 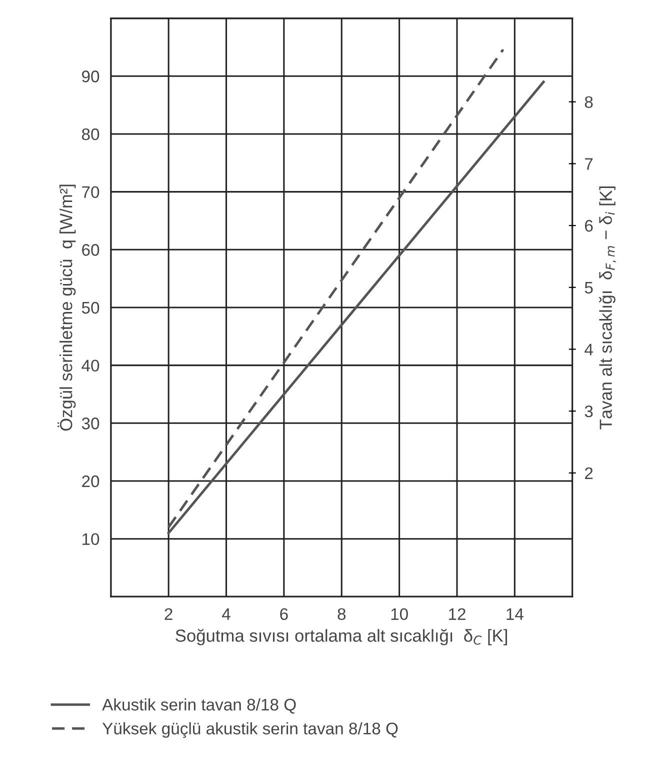 I want to click on x-tick-label: 10, so click(x=399, y=614).